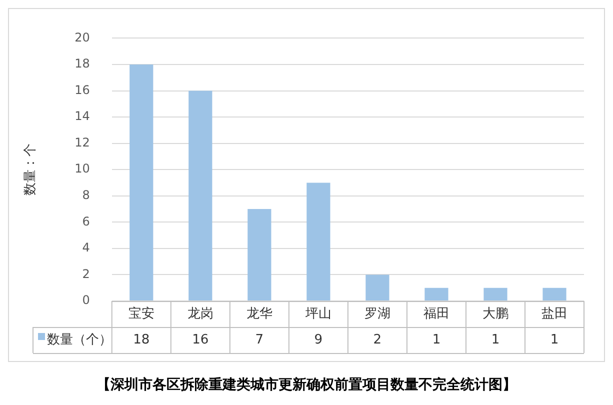 This screenshot has height=405, width=613. Describe the element at coordinates (436, 314) in the screenshot. I see `x-tick-label: 福田` at that location.